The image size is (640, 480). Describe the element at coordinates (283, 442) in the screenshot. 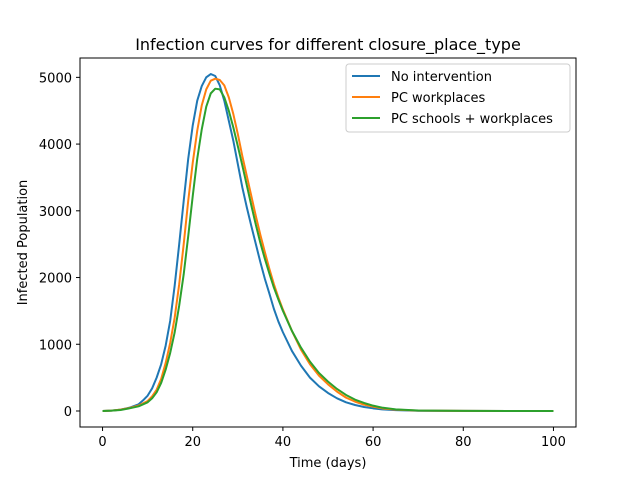

I see `x-tick-label: 40` at that location.